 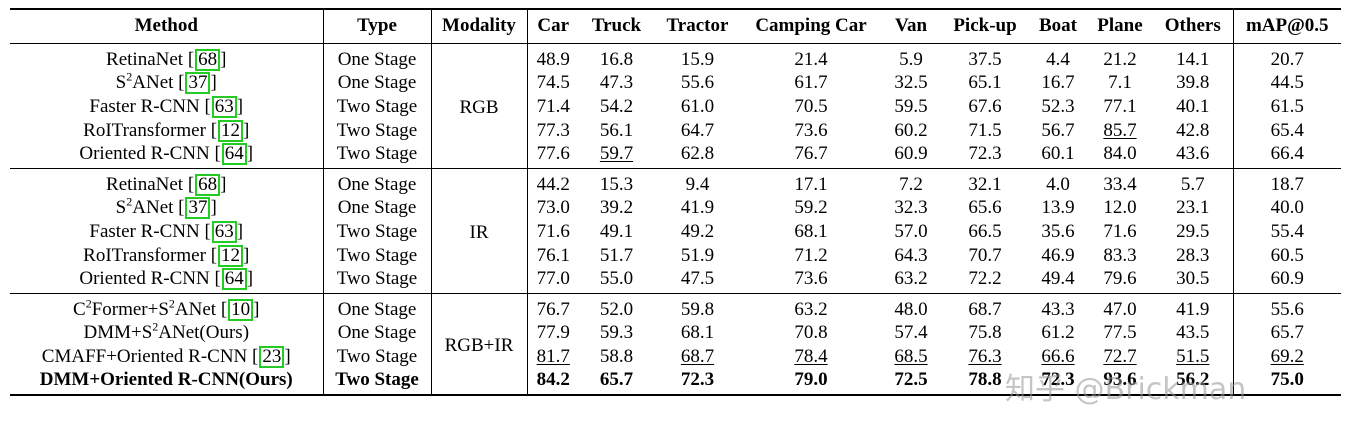 I want to click on header-method: Method, so click(x=167, y=26).